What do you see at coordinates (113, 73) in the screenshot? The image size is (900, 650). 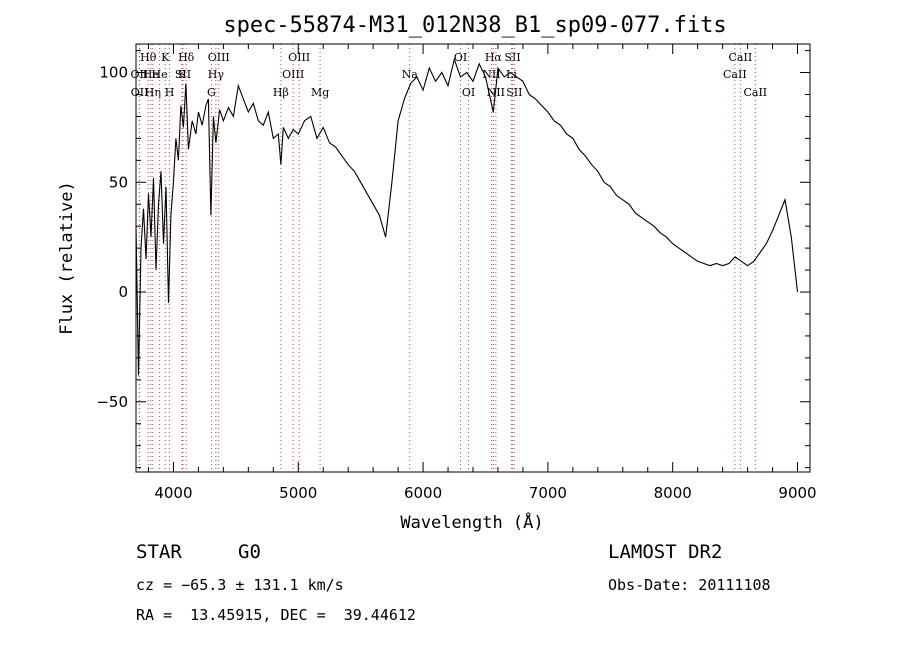 I see `y-tick-label: 100` at bounding box center [113, 73].